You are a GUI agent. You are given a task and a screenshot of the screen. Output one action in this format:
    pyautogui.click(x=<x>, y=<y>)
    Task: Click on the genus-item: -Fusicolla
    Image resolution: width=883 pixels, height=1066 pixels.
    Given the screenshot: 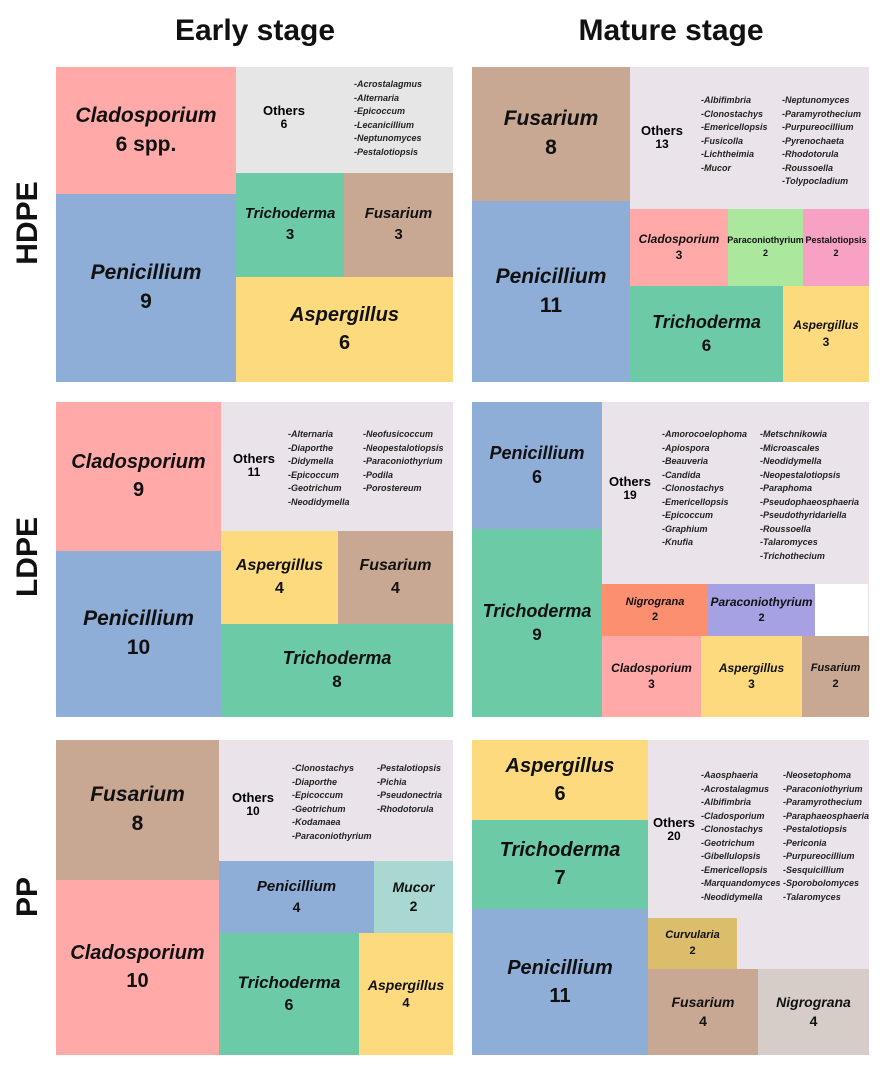 What is the action you would take?
    pyautogui.click(x=722, y=140)
    